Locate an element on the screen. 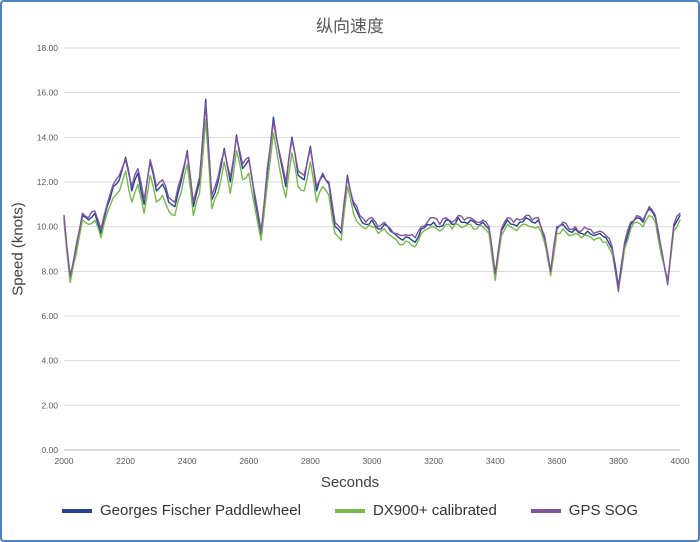 This screenshot has height=542, width=700. svg-text: 18.00 is located at coordinates (48, 48).